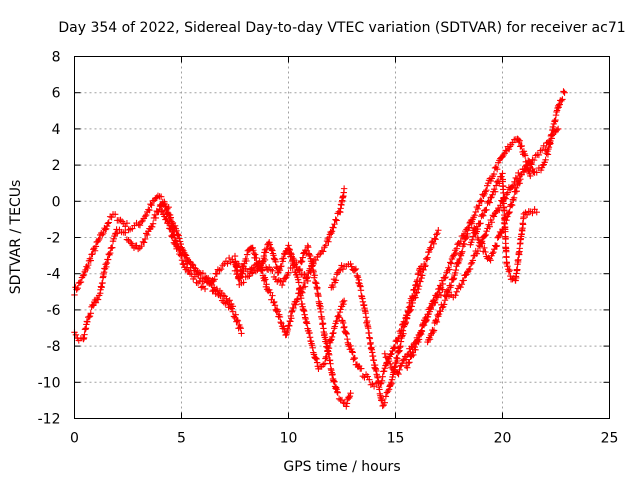  I want to click on series-t11, so click(479, 240).